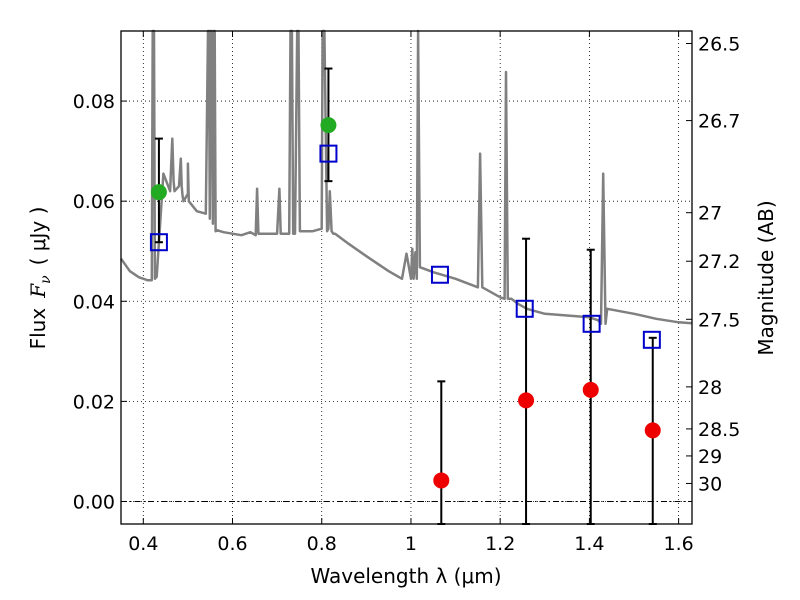  I want to click on y2-tick-label: 27, so click(710, 214).